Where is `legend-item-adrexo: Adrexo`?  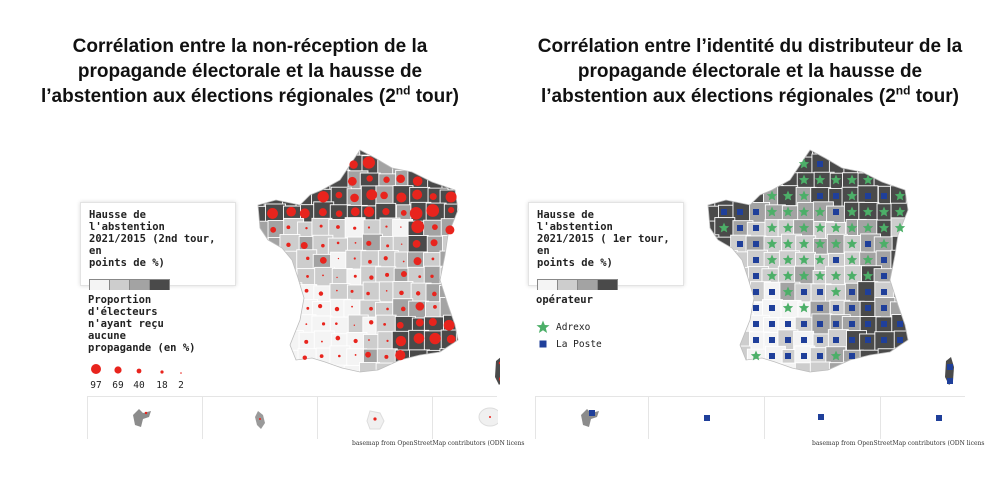
legend-item-adrexo: Adrexo is located at coordinates (583, 327).